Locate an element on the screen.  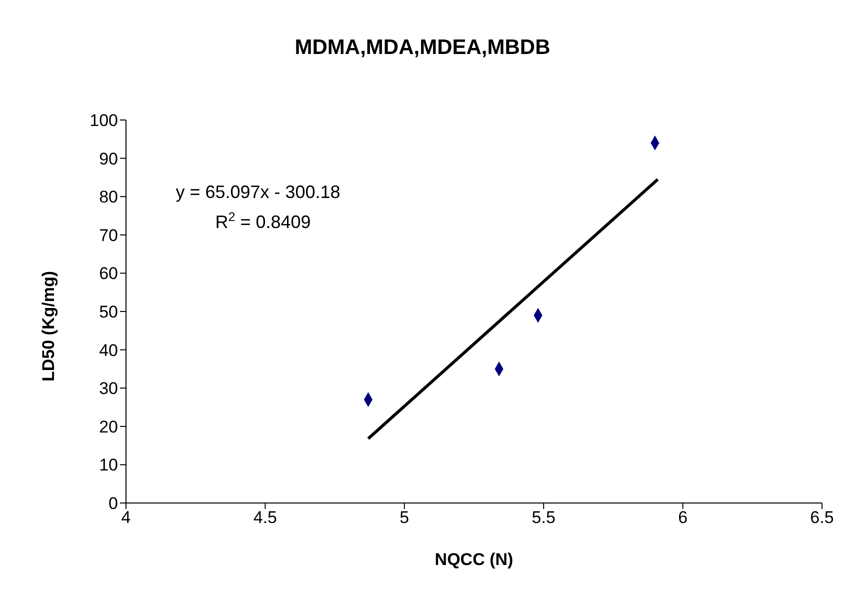
y-tick-label: 90 is located at coordinates (108, 158).